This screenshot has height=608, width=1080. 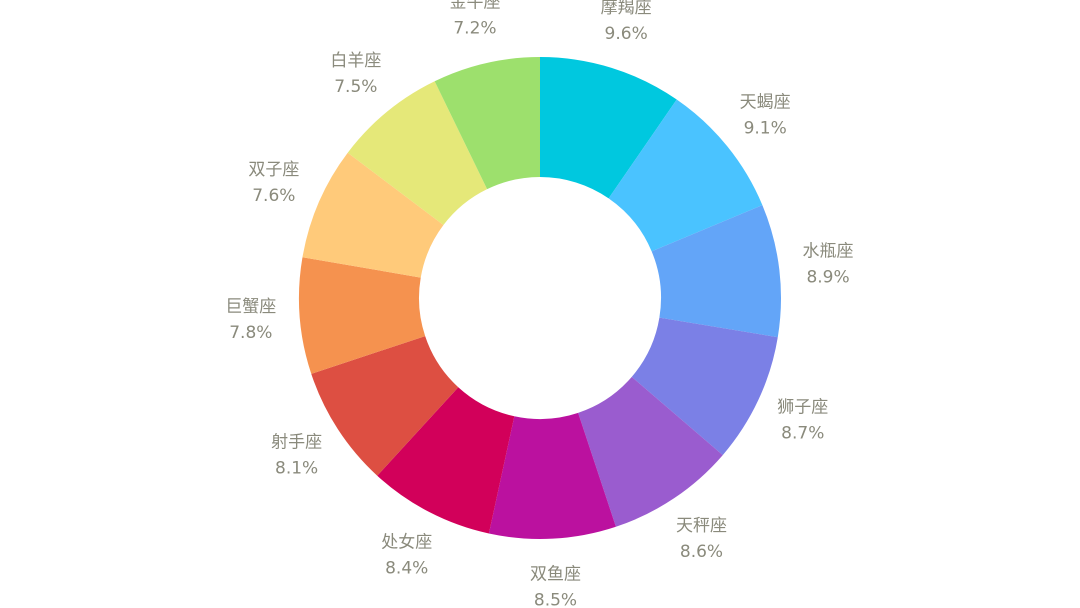 What do you see at coordinates (474, 28) in the screenshot?
I see `slice-value-label: 7.2%` at bounding box center [474, 28].